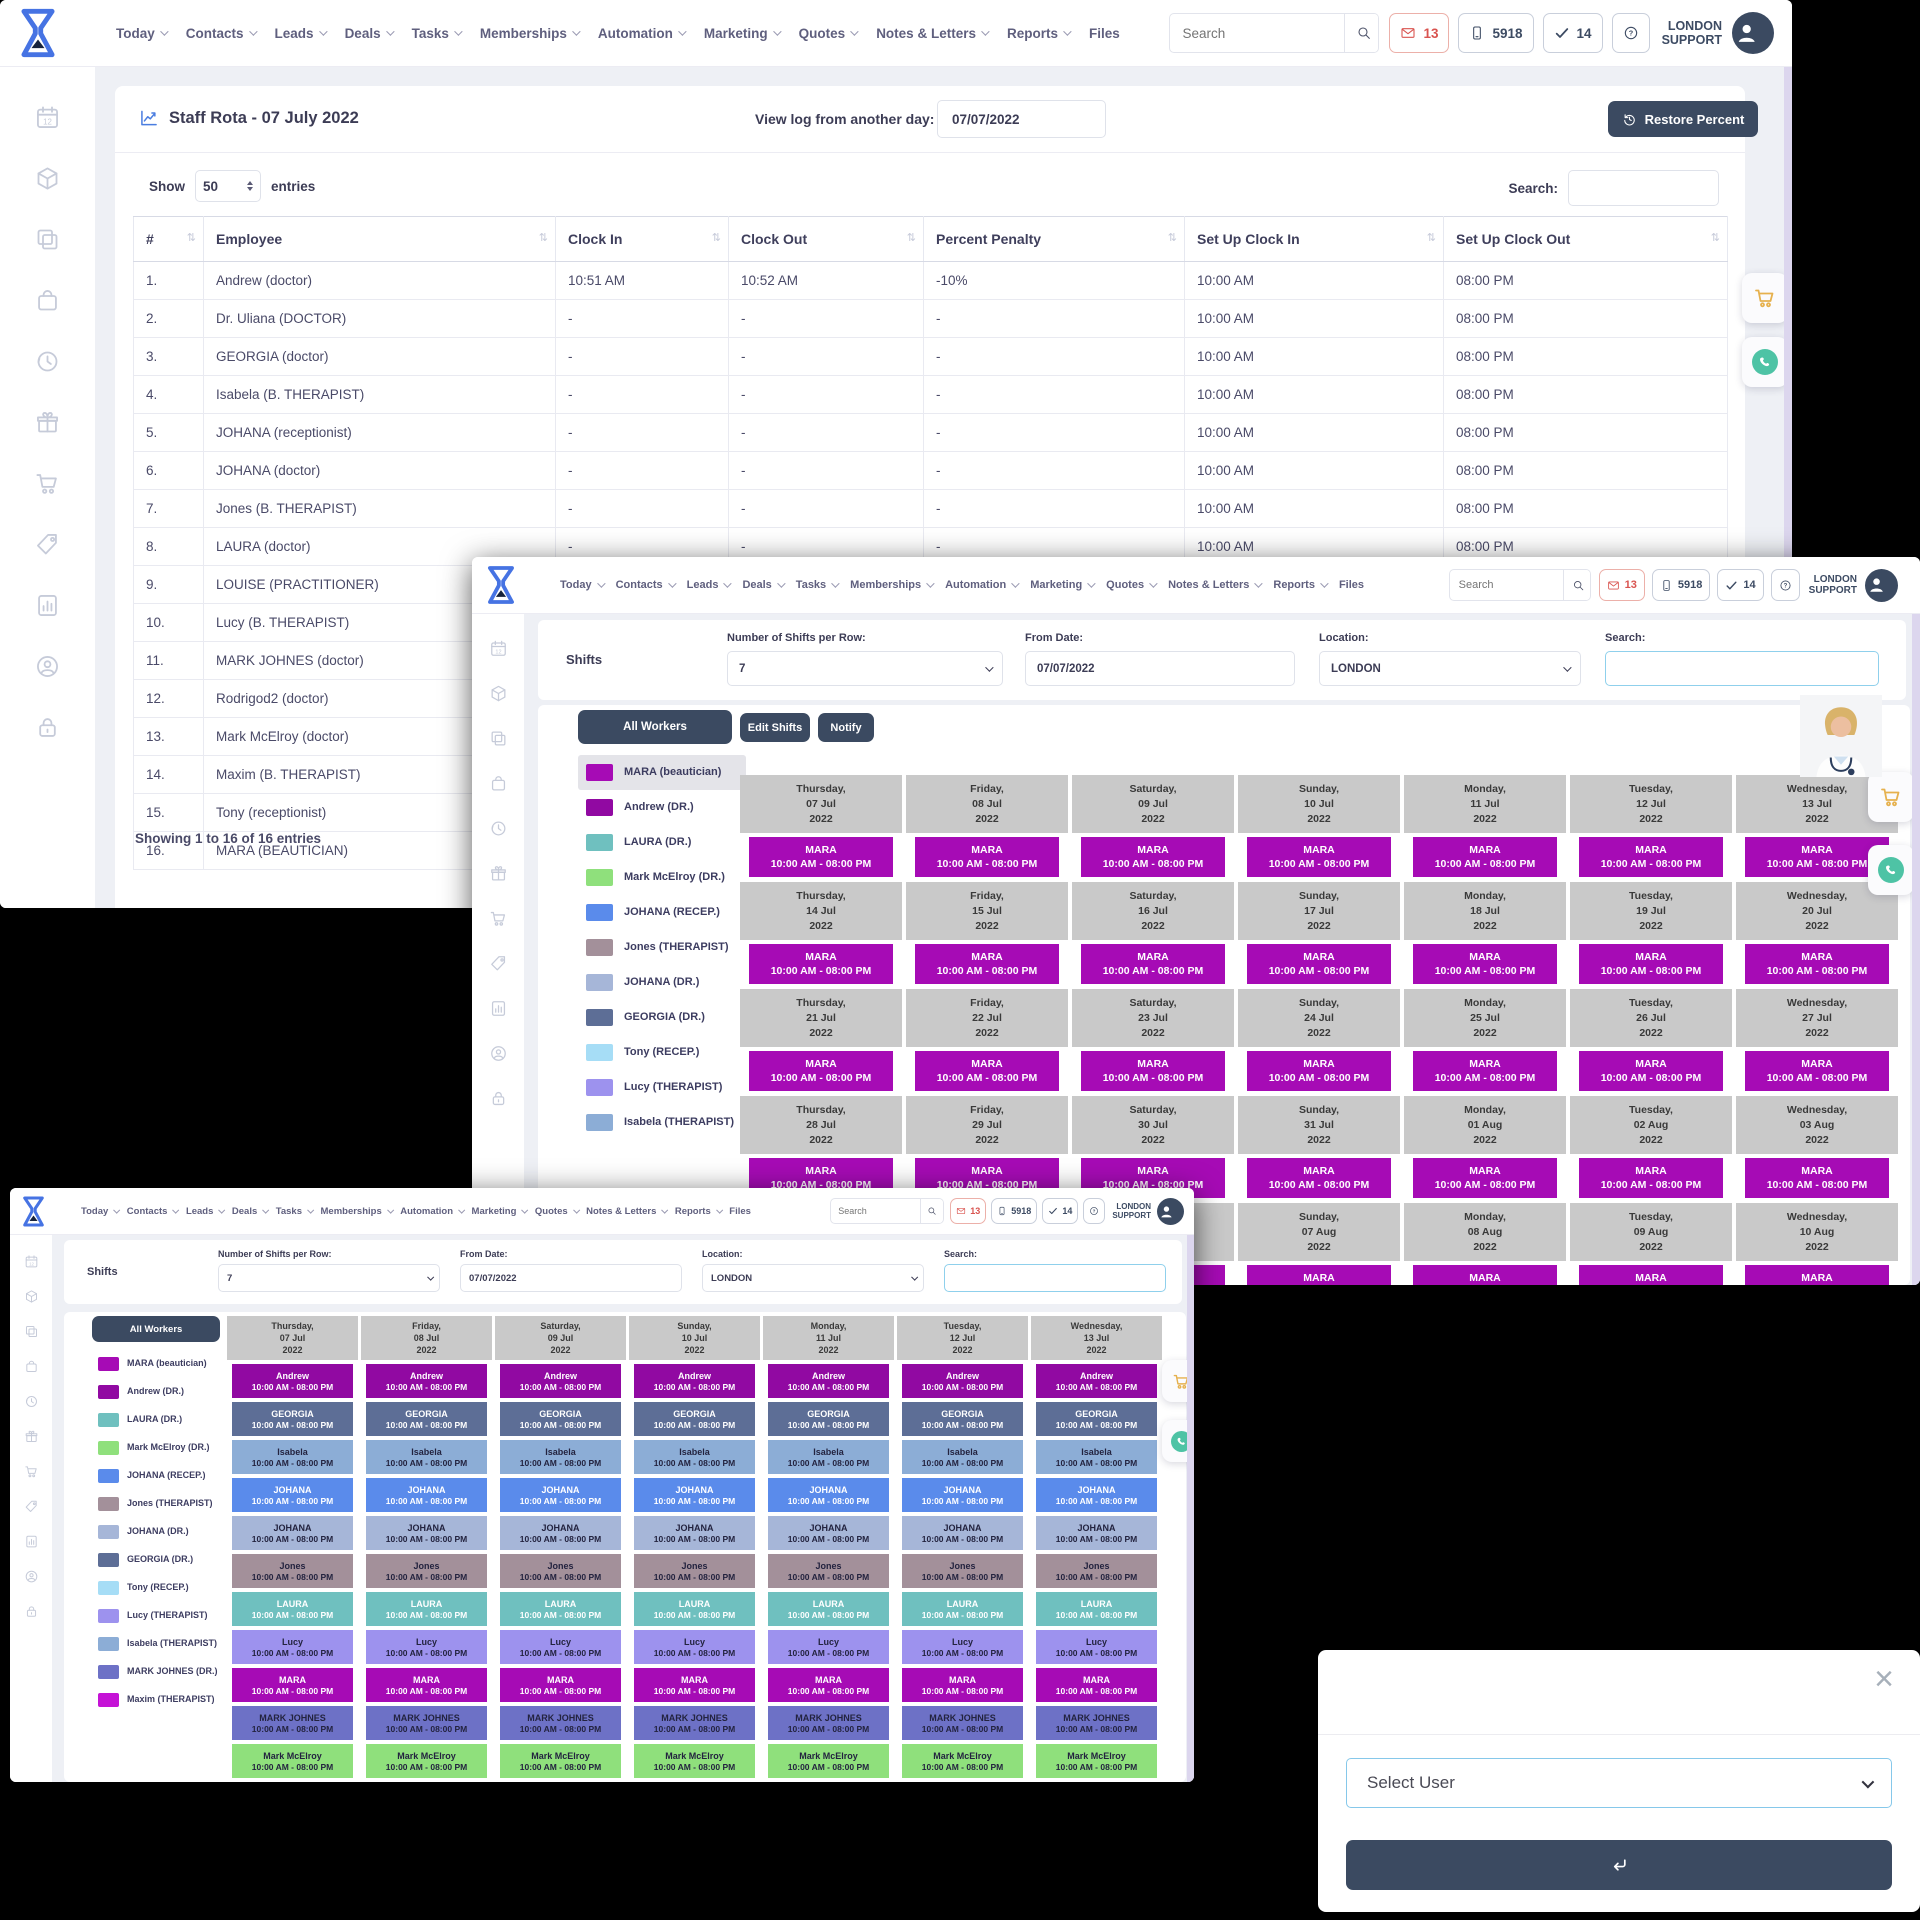  Describe the element at coordinates (168, 239) in the screenshot. I see `column-header-: # ⇅` at that location.